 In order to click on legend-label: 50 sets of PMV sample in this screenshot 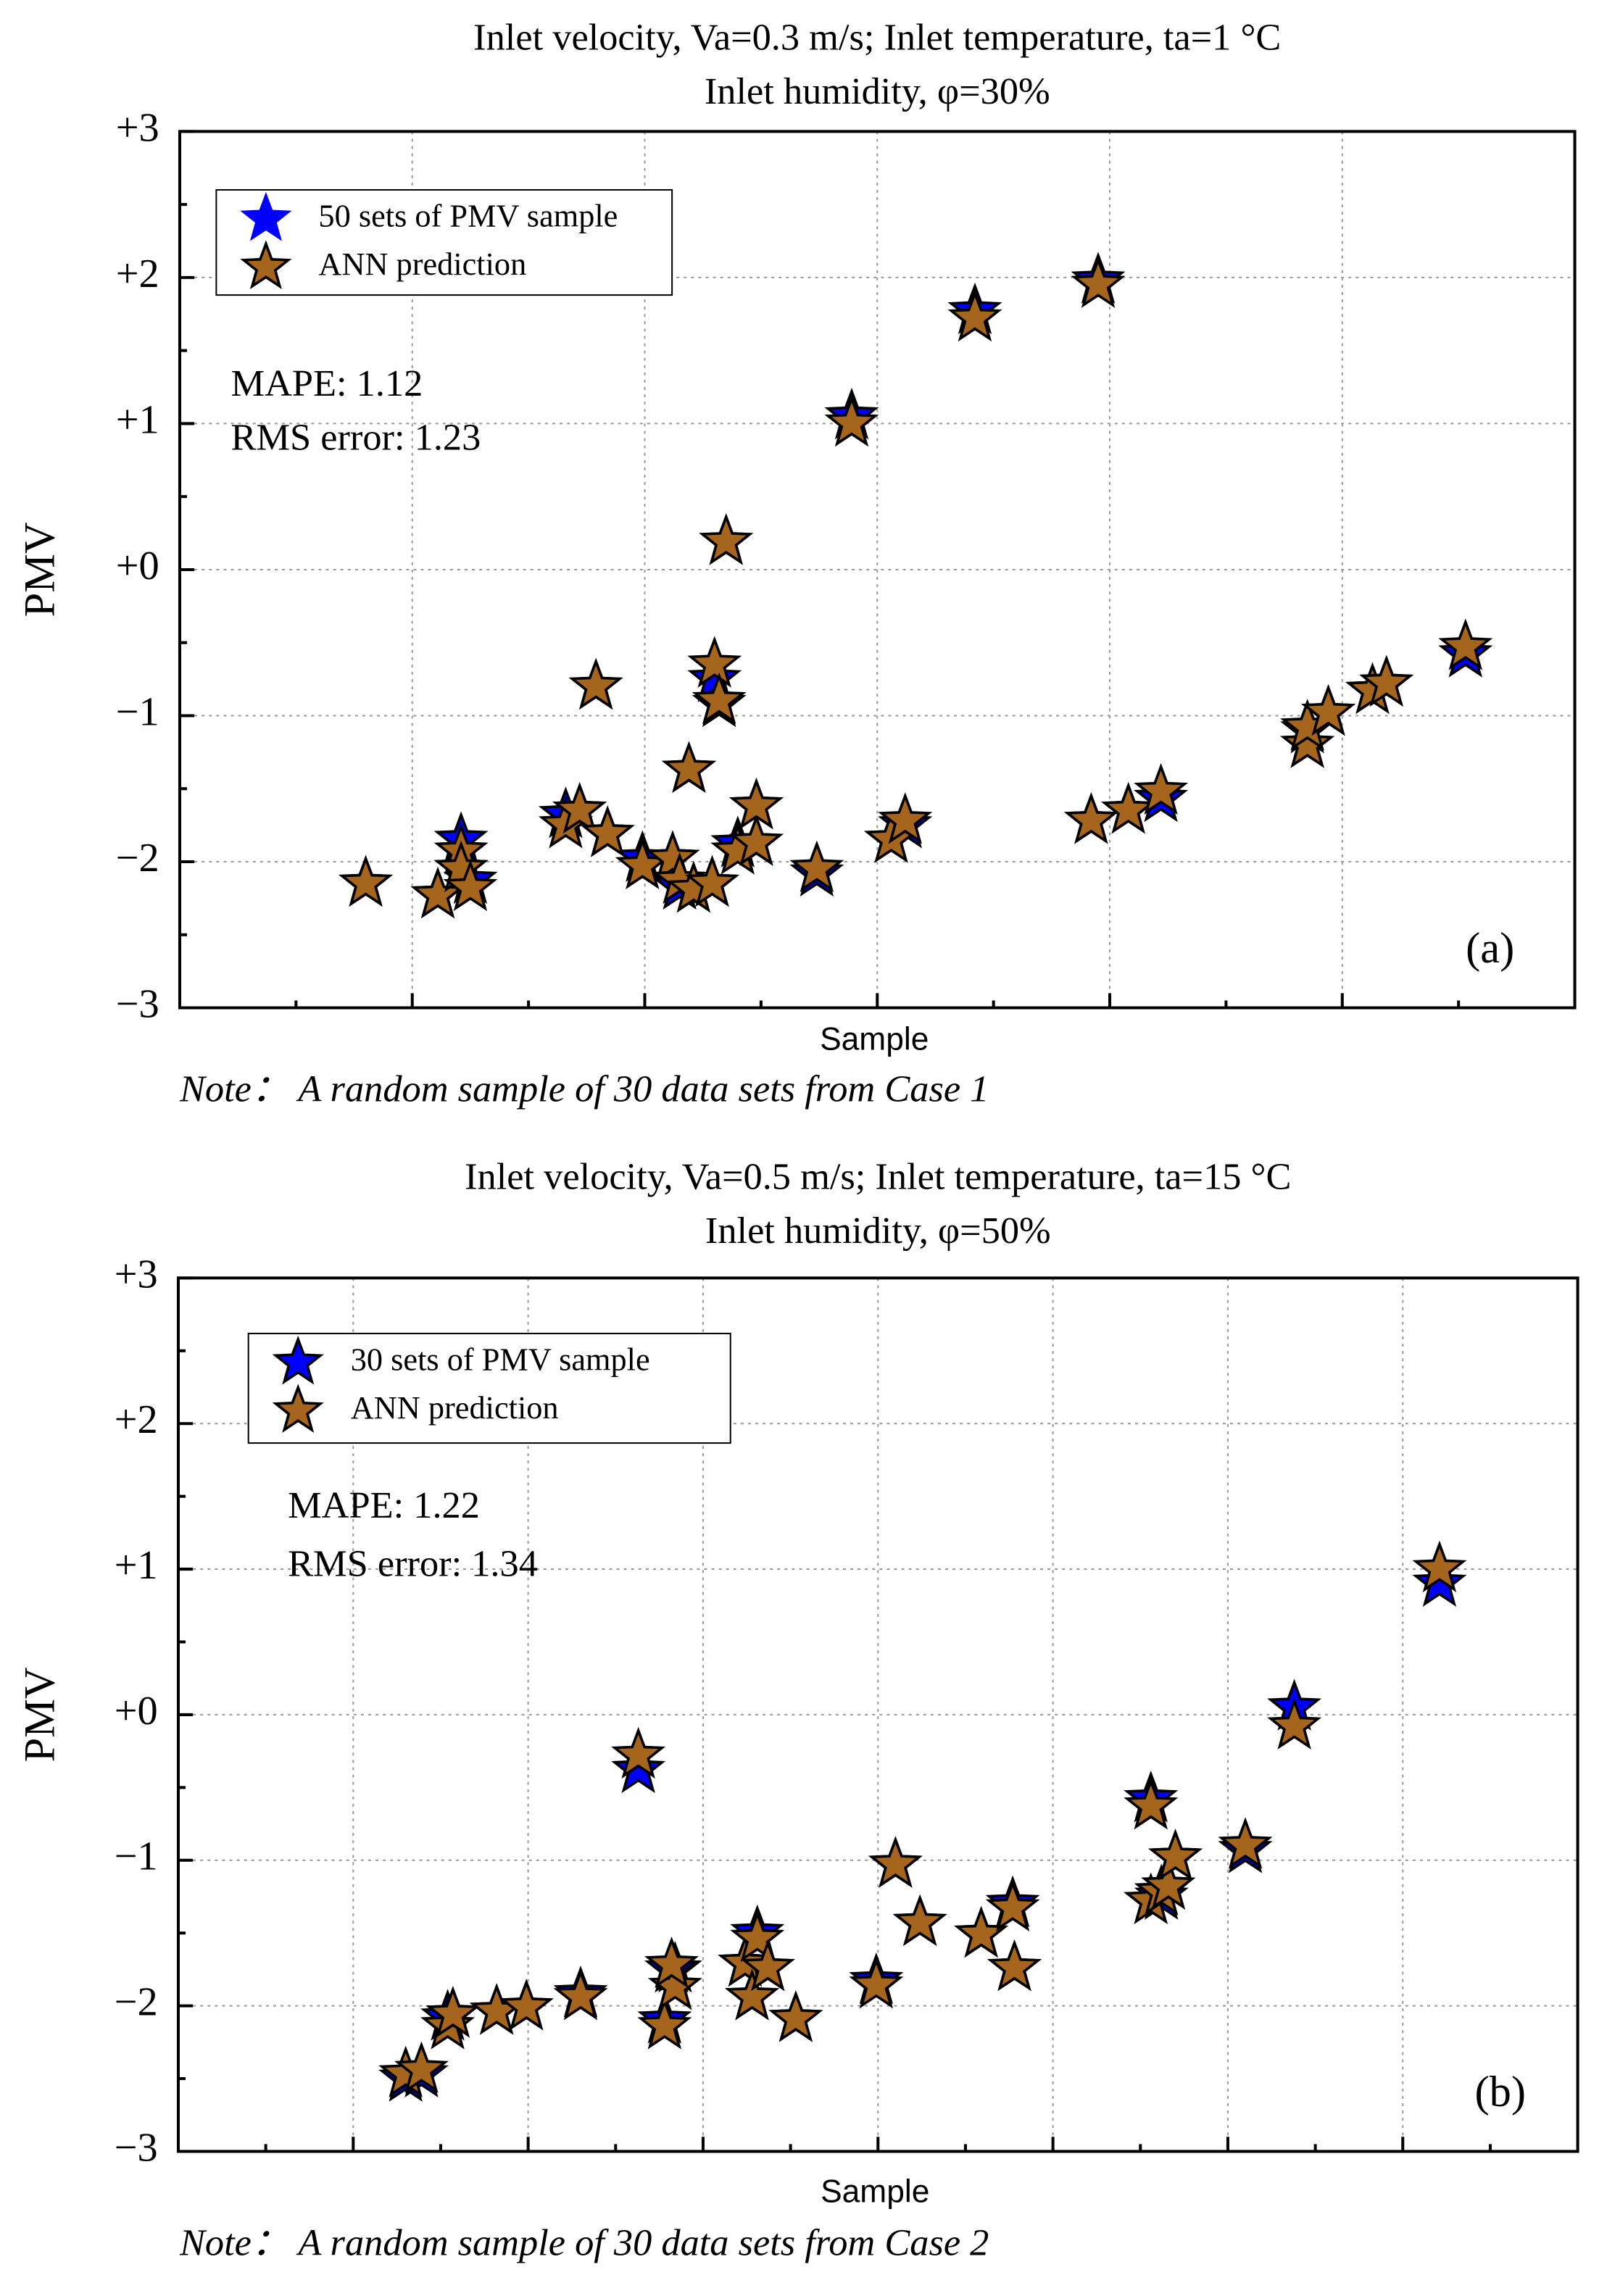, I will do `click(468, 215)`.